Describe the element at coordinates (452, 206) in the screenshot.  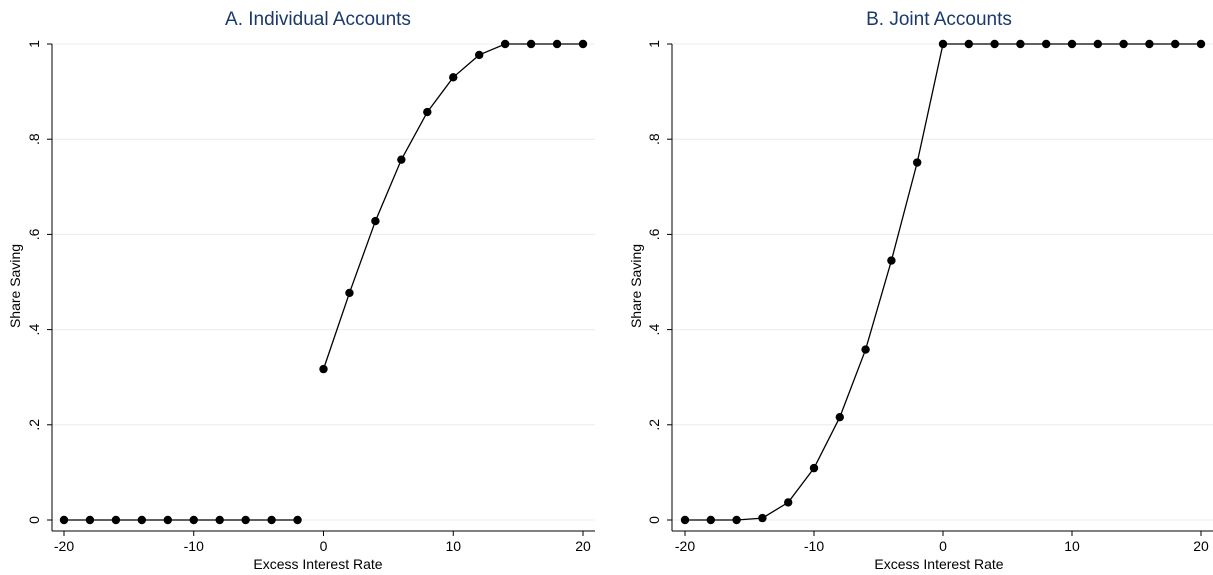
I see `series-line` at that location.